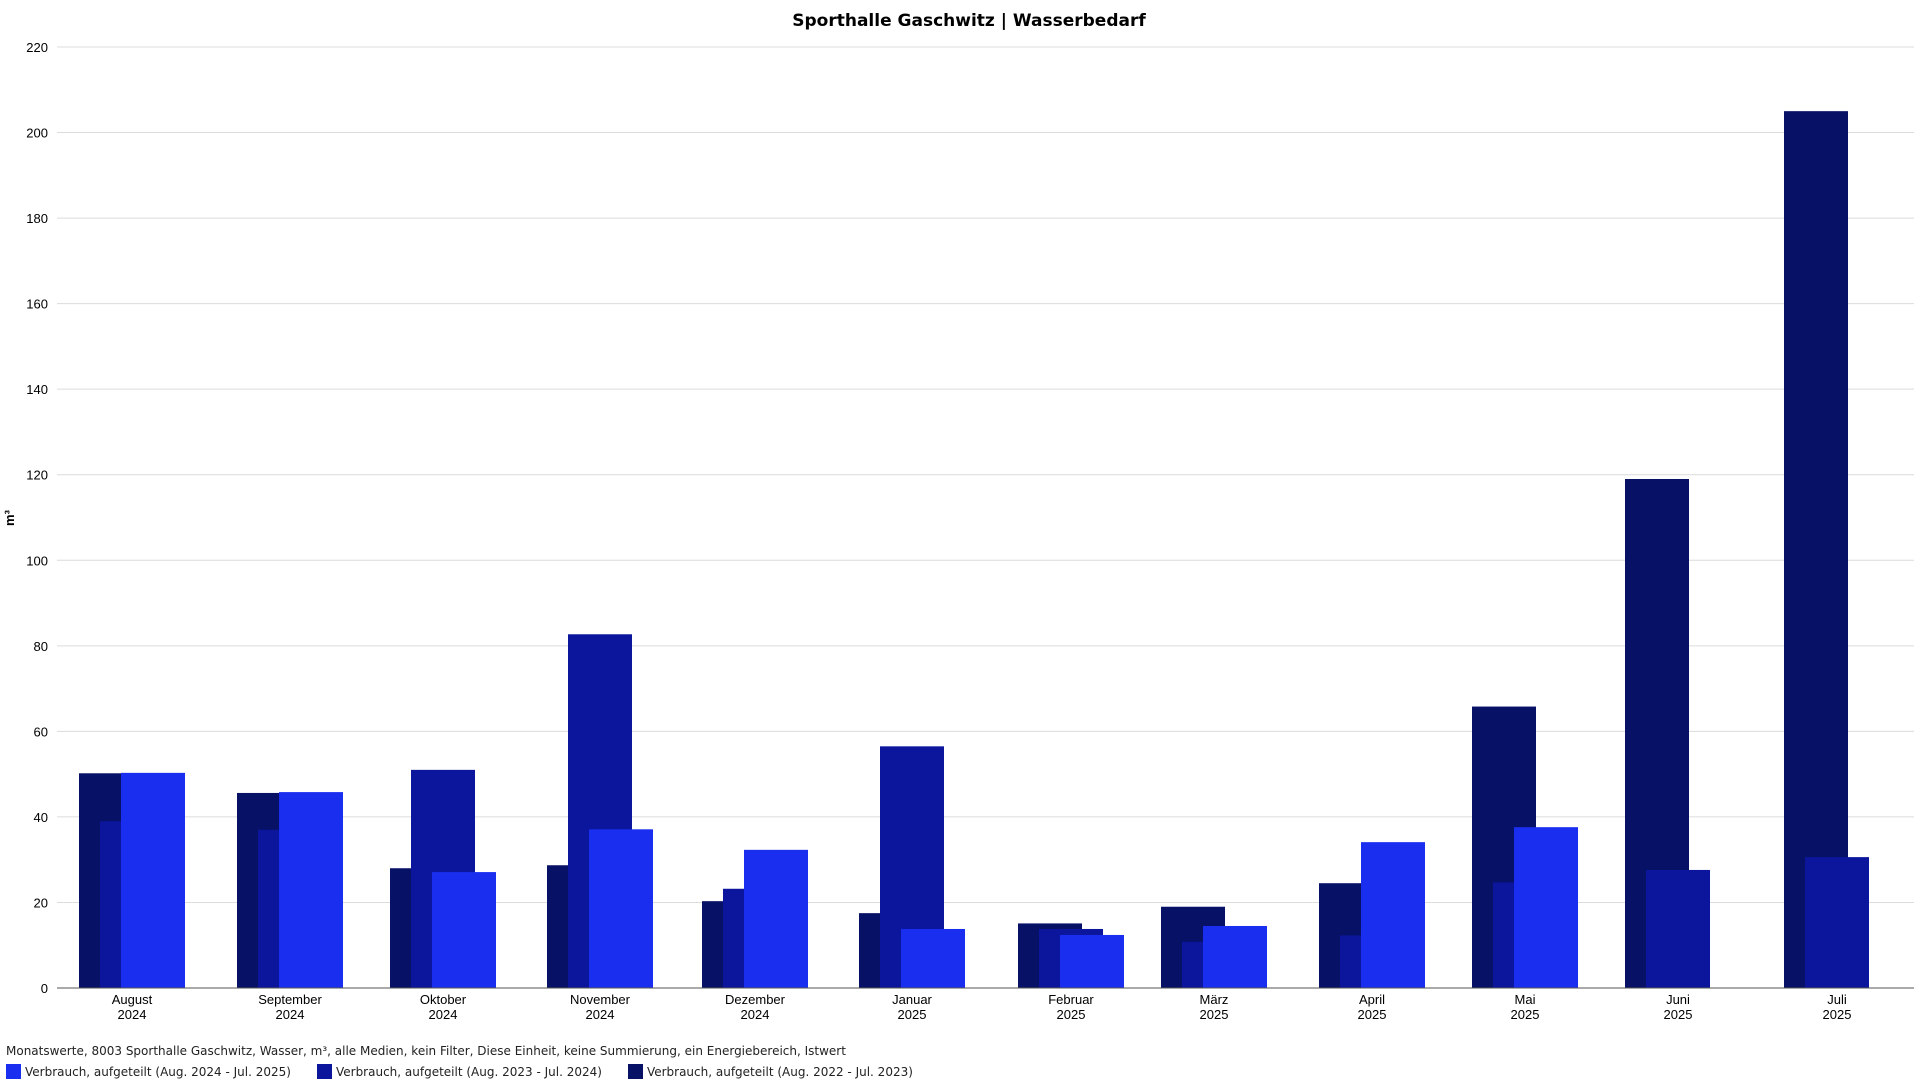 This screenshot has height=1080, width=1920. Describe the element at coordinates (41, 817) in the screenshot. I see `y-tick-label: 40` at that location.